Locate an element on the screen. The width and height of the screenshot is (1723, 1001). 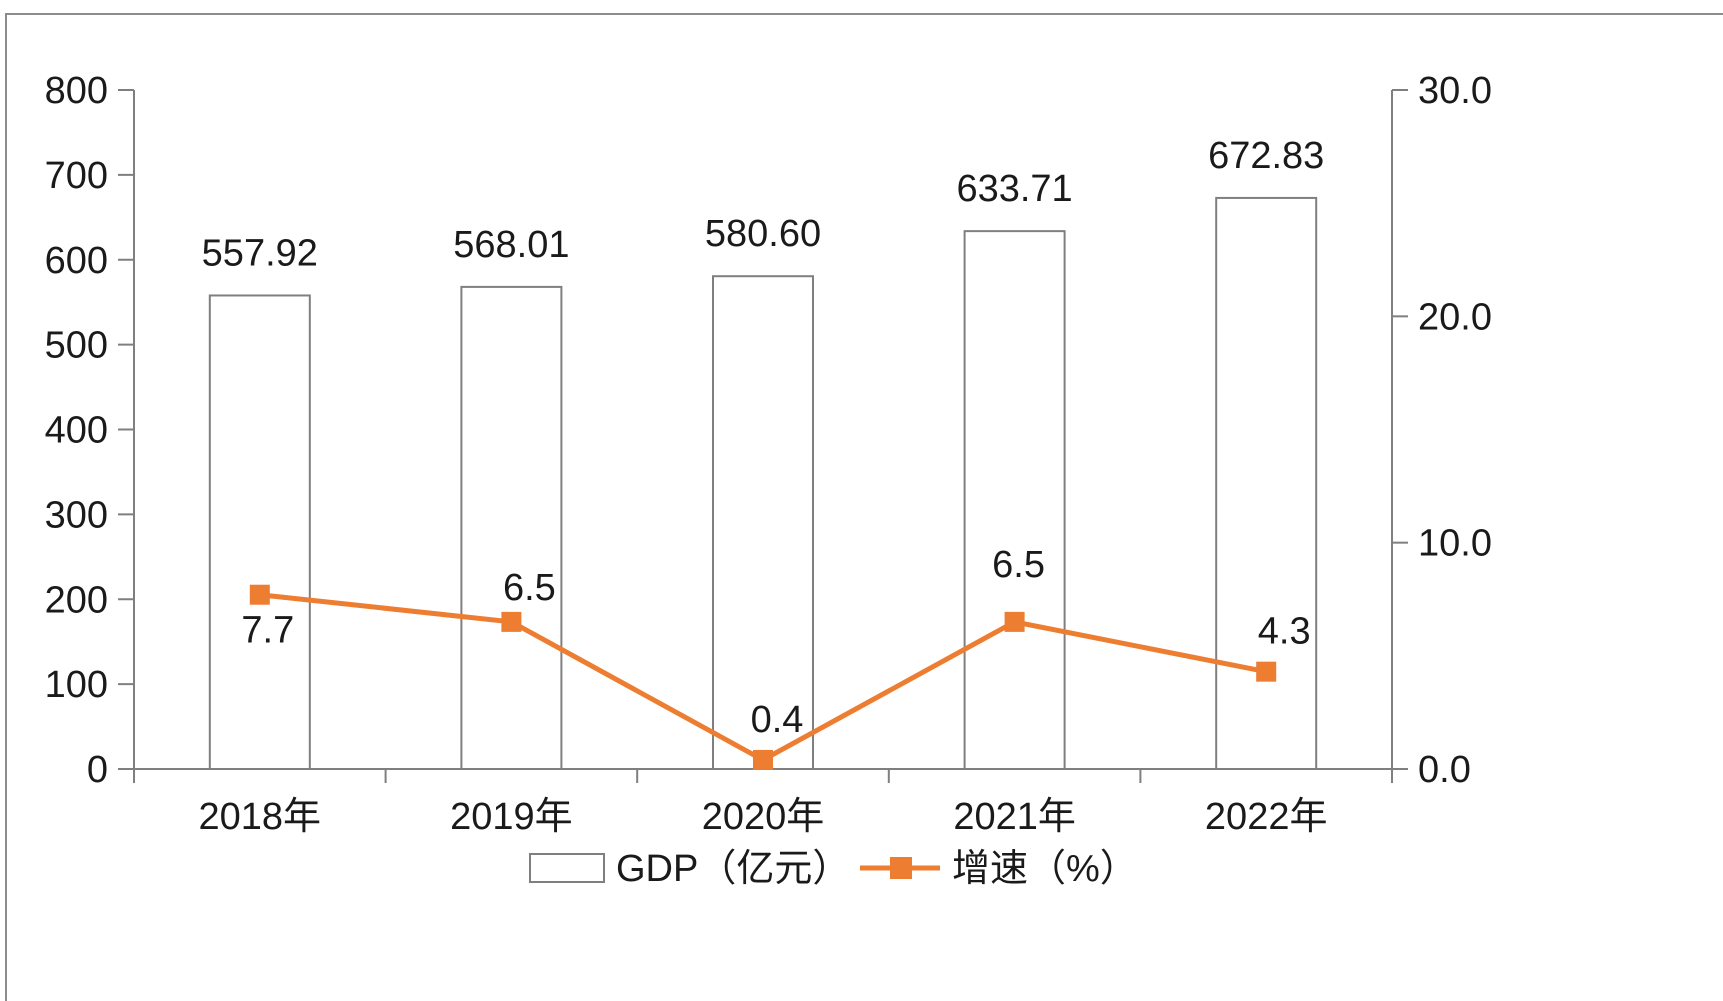
growth-data-label: 4.3 is located at coordinates (1284, 632).